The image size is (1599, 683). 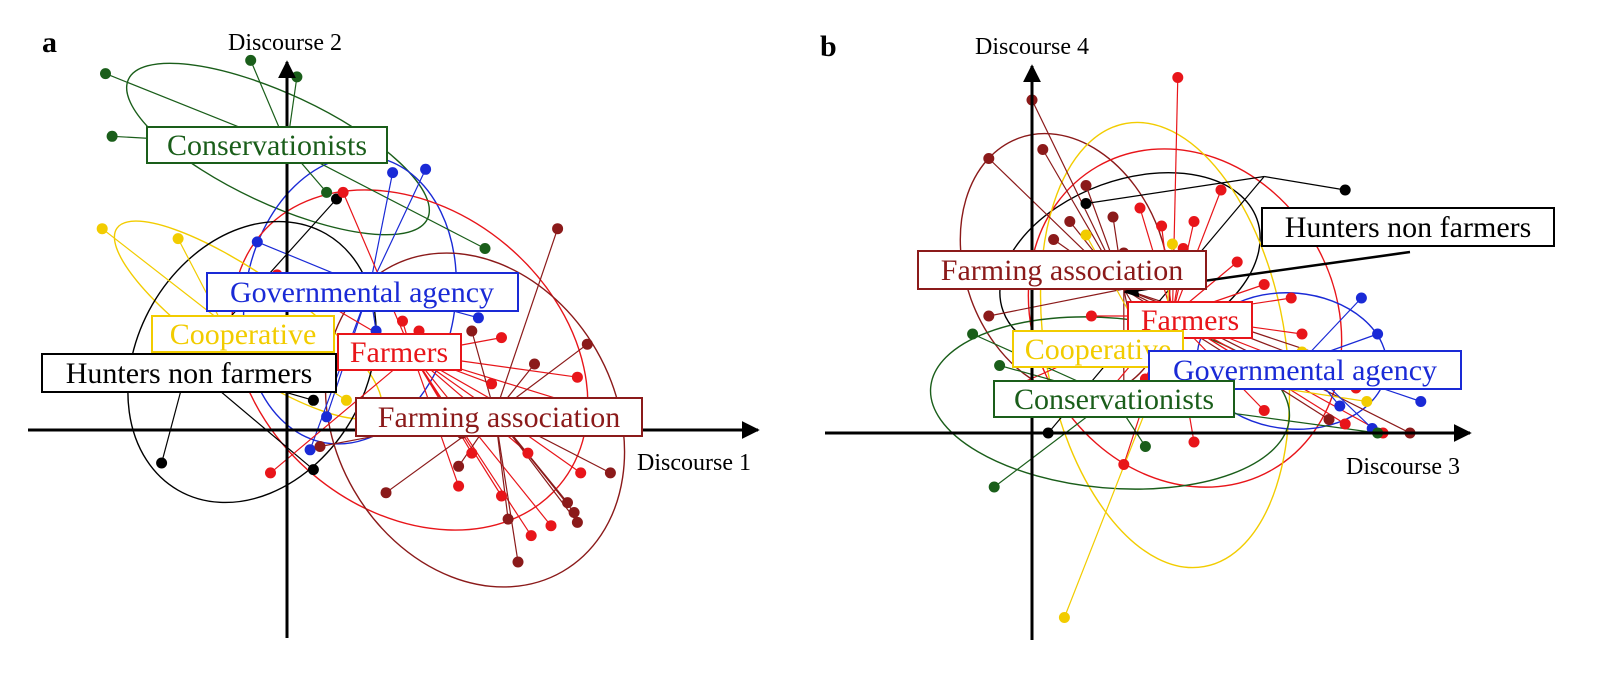 I want to click on farmers-spoke, so click(x=471, y=444).